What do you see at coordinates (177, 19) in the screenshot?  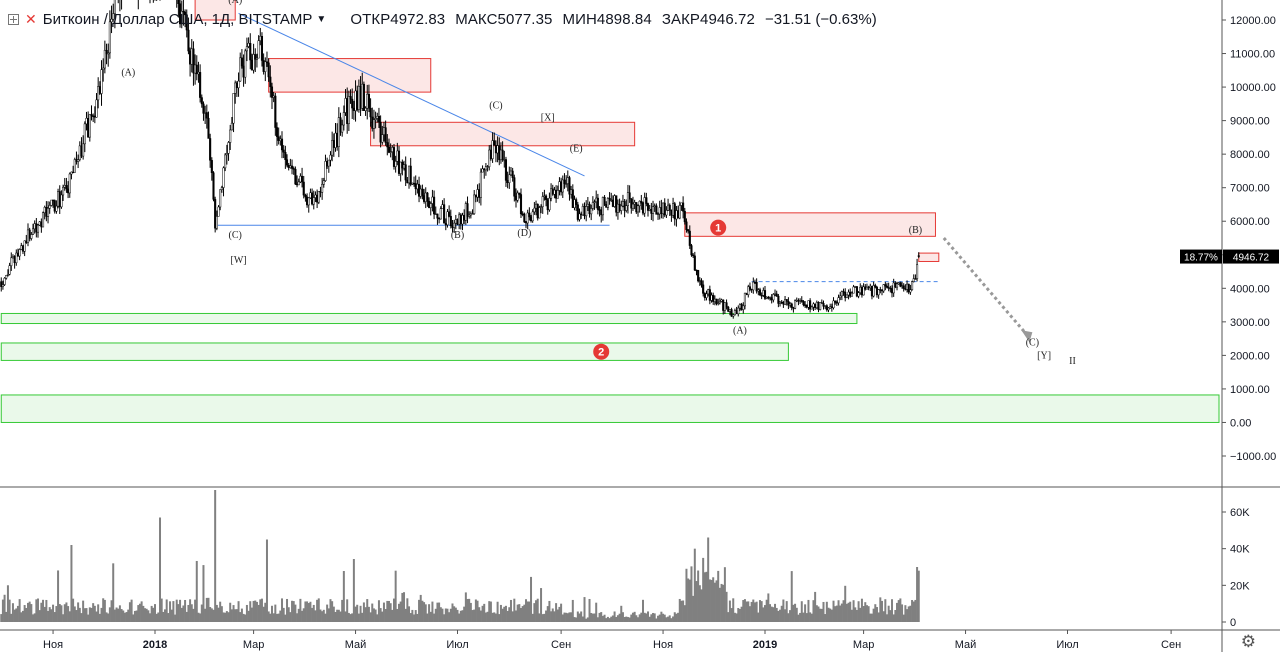 I see `symbol-title: Биткоин / Доллар США, 1Д, BITSTAMP` at bounding box center [177, 19].